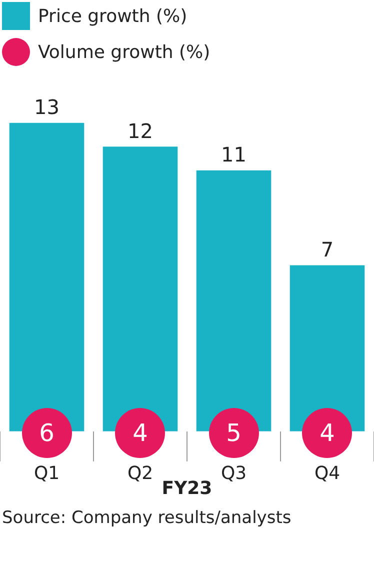 Image resolution: width=374 pixels, height=561 pixels. Describe the element at coordinates (140, 473) in the screenshot. I see `x-tick-label: Q2` at that location.